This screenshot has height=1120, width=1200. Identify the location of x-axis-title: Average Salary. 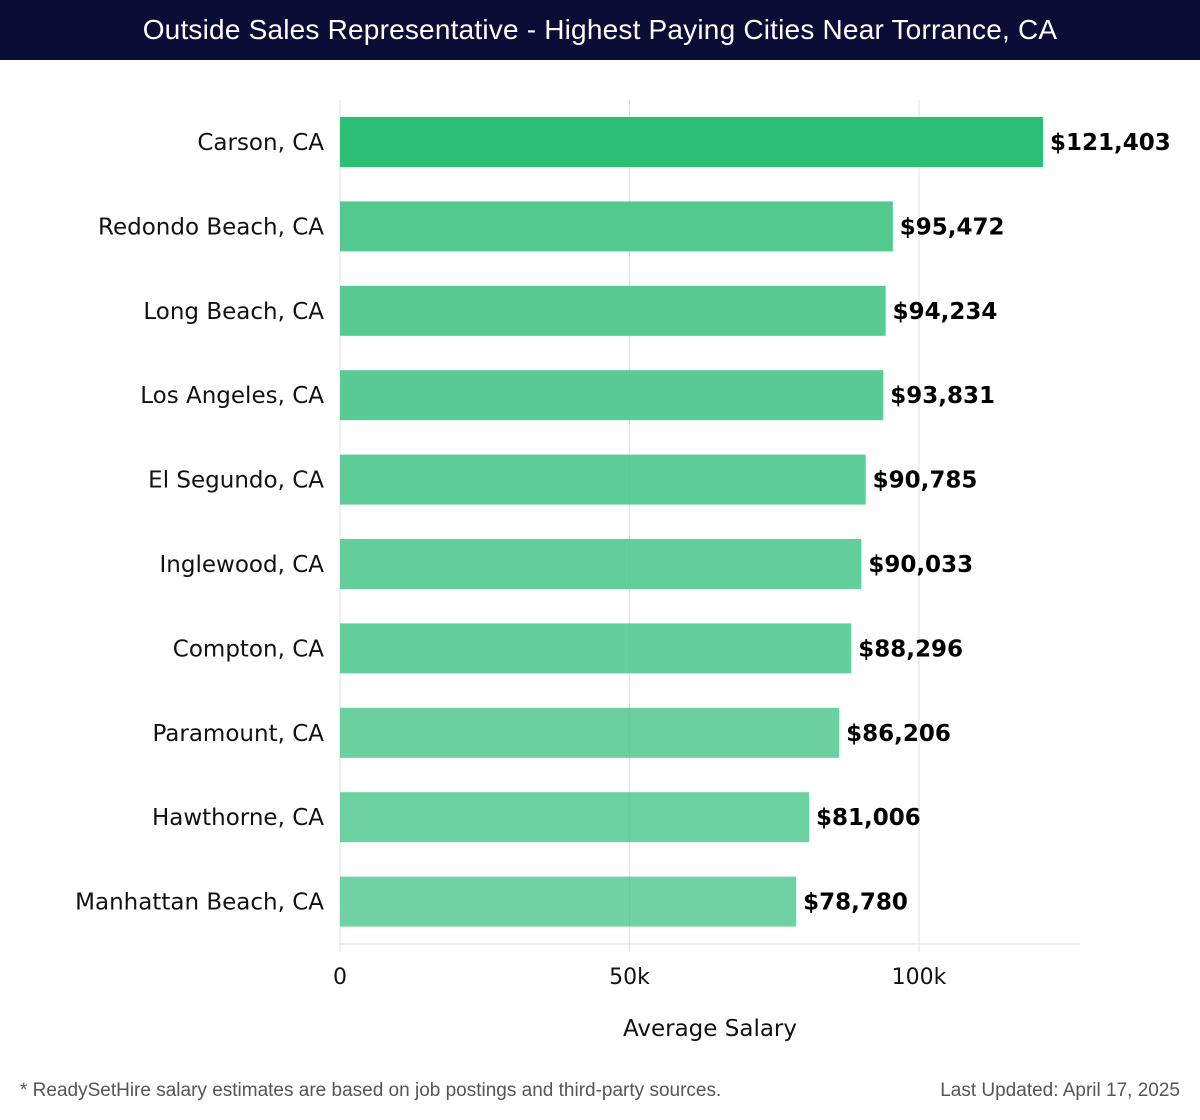
(710, 1029).